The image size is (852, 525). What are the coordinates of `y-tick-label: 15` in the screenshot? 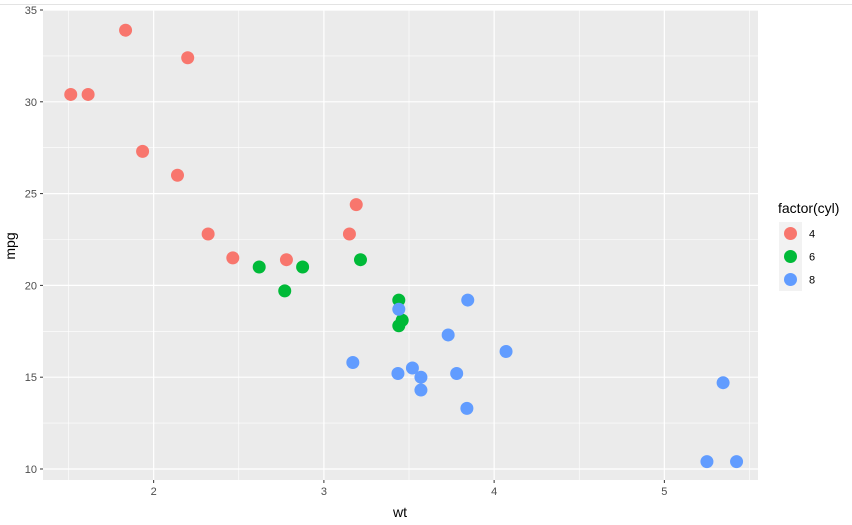 It's located at (31, 378).